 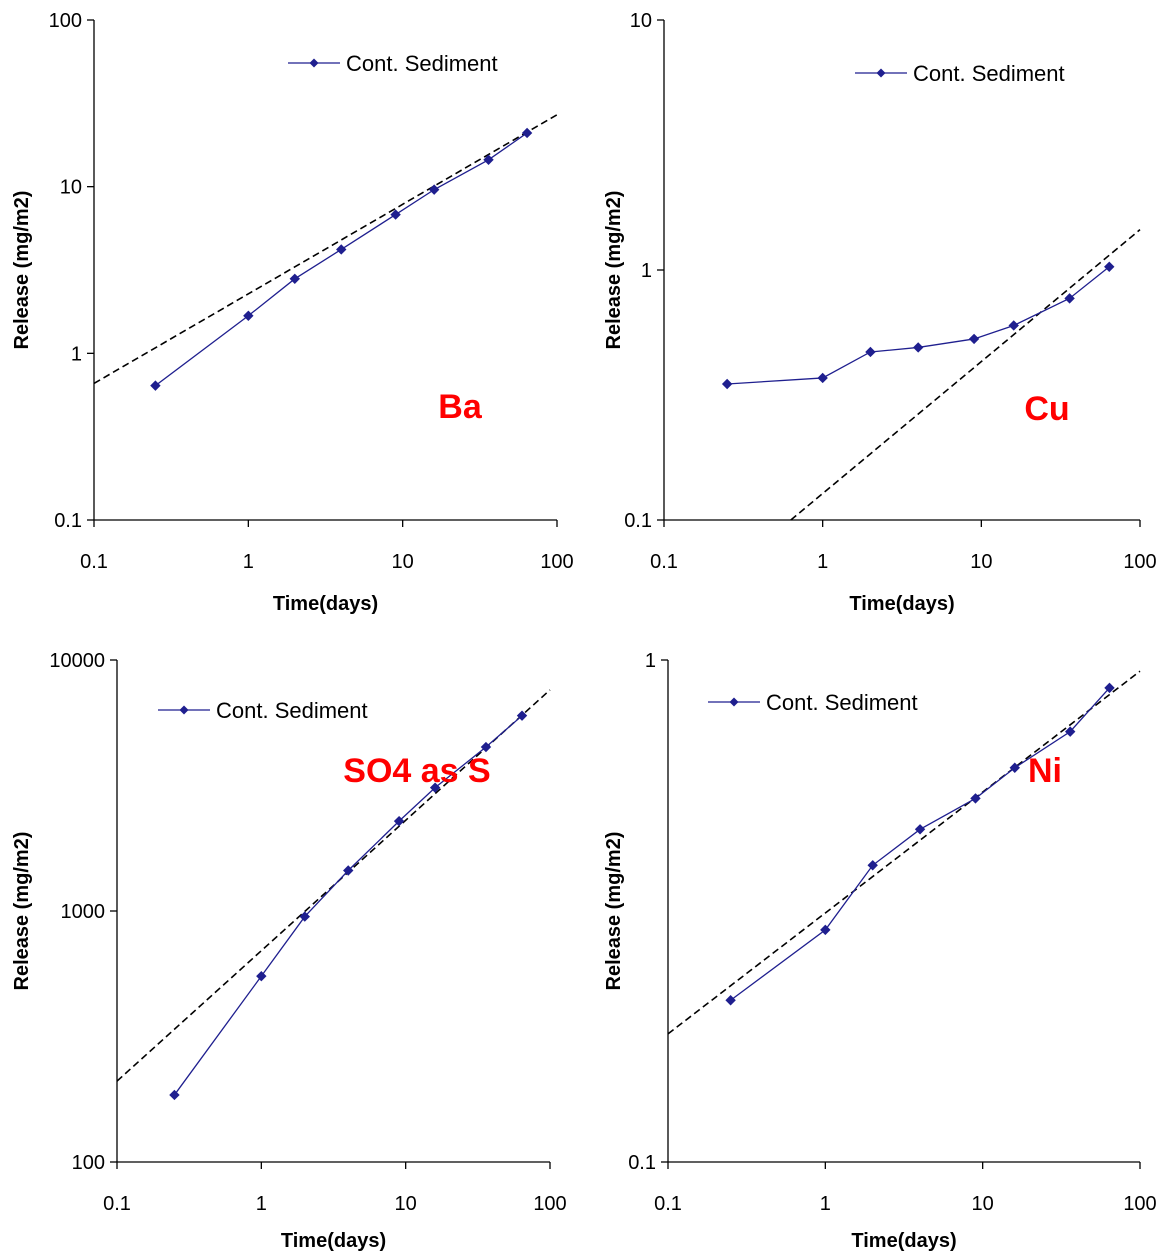 What do you see at coordinates (416, 771) in the screenshot?
I see `panel-annotation: SO4 as S` at bounding box center [416, 771].